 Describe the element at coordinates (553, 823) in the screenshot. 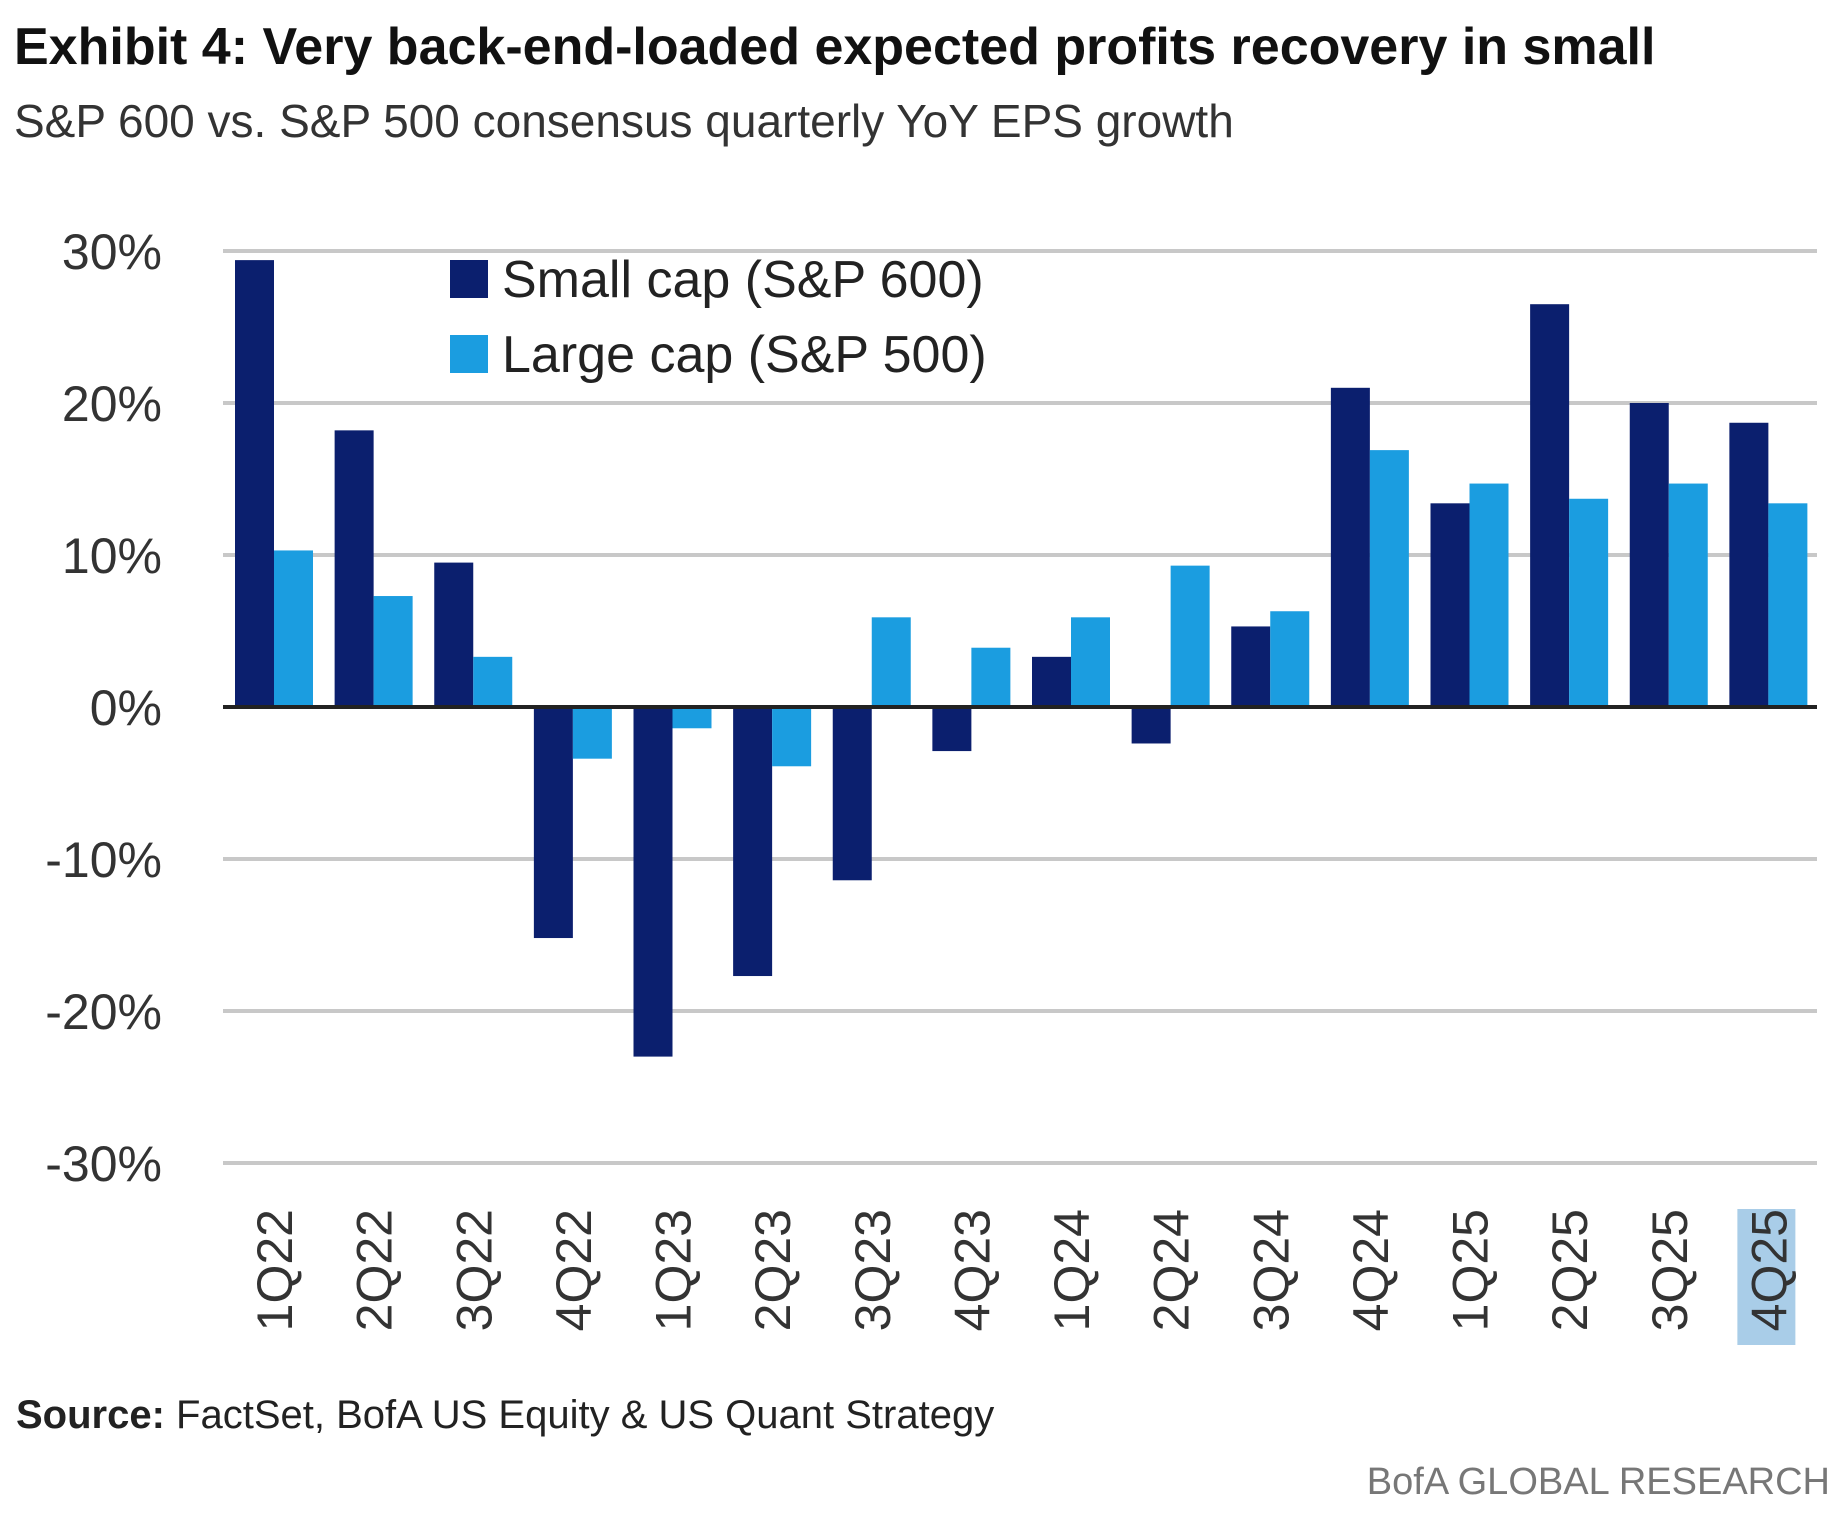

I see `bar-small-cap-4Q22` at that location.